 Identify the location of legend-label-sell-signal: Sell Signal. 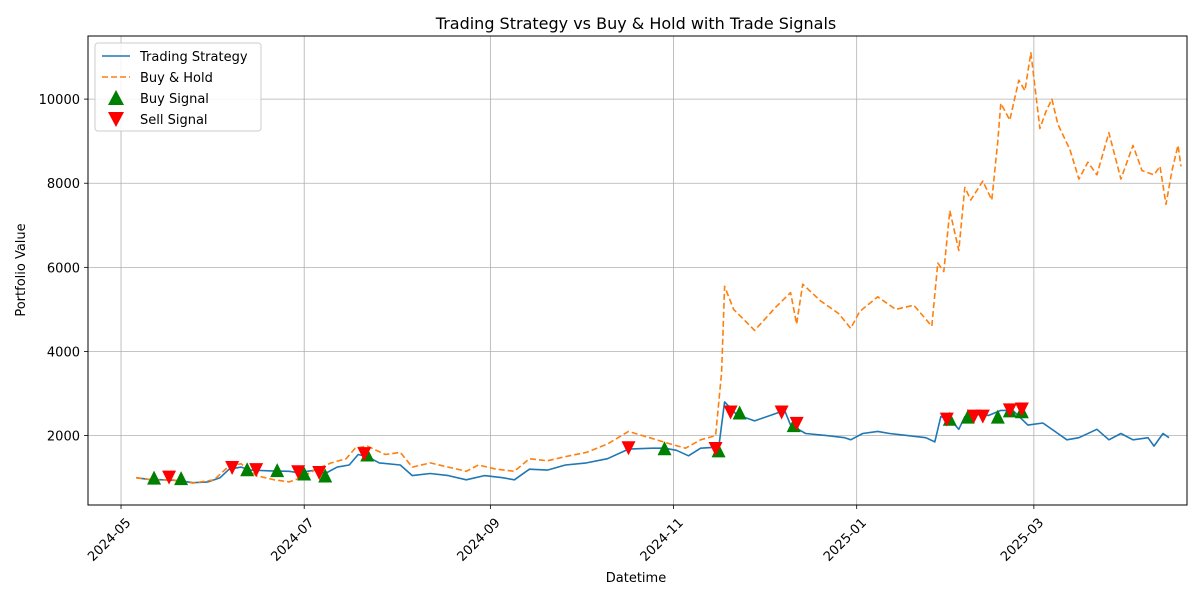
(174, 120).